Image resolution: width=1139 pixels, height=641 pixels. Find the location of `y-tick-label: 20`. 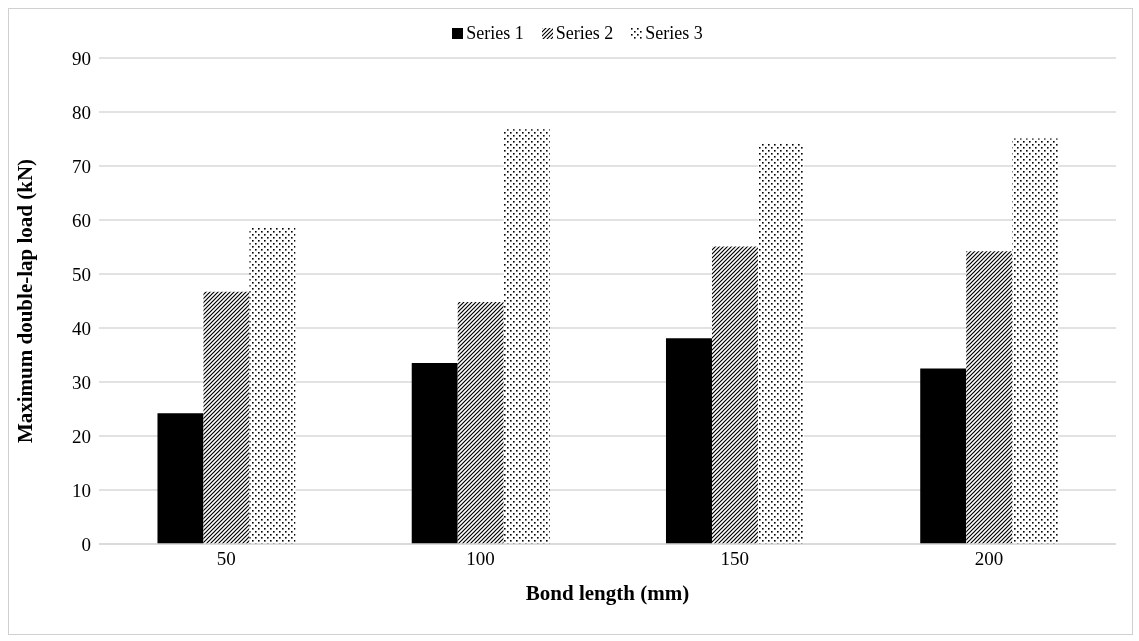

y-tick-label: 20 is located at coordinates (81, 436).